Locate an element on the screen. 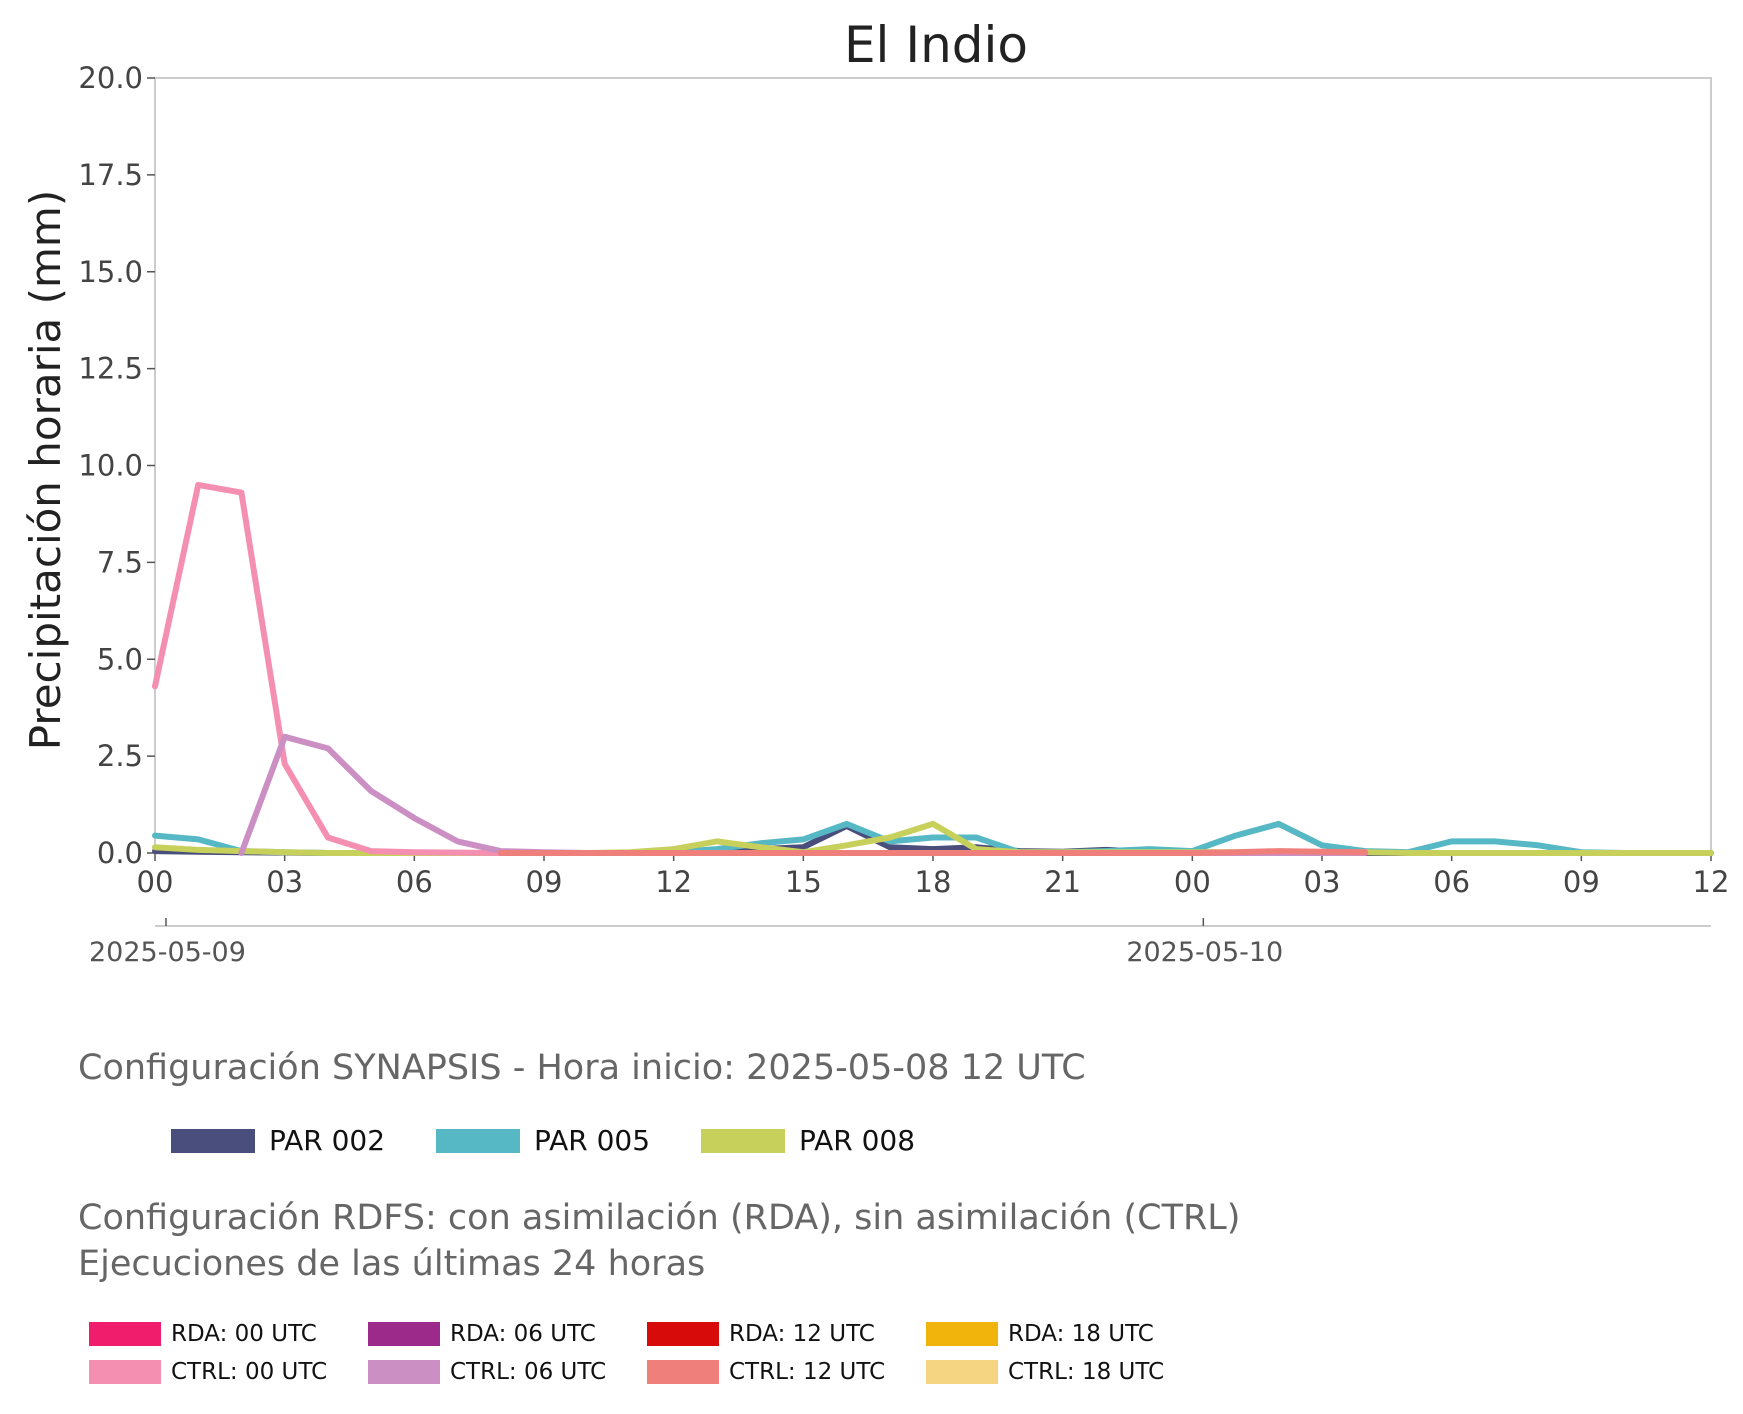  chart-title: El Indio is located at coordinates (936, 45).